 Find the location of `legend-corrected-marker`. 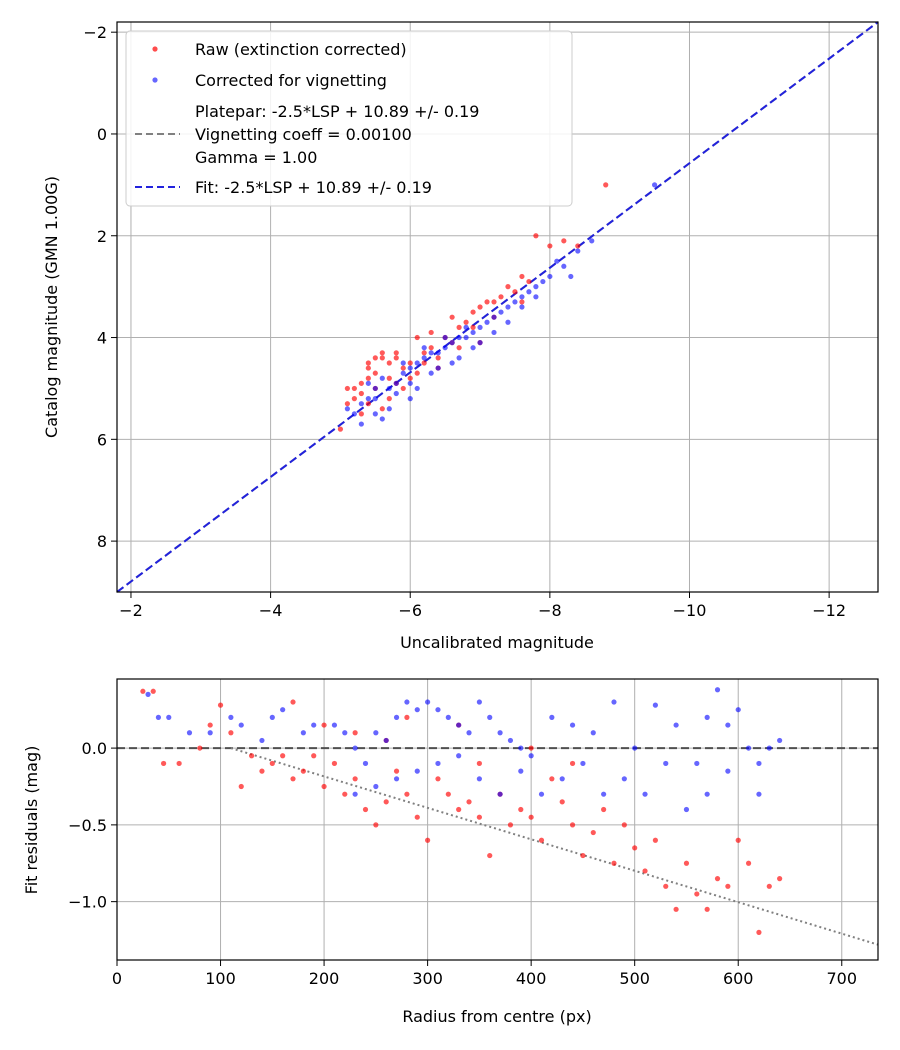

legend-corrected-marker is located at coordinates (155, 80).